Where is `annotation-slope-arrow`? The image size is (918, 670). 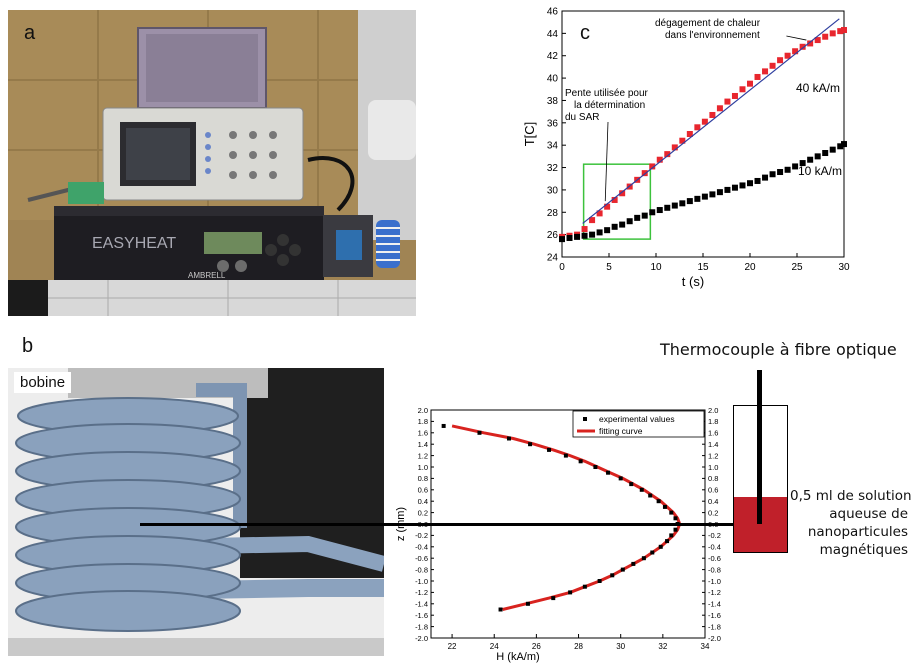 annotation-slope-arrow is located at coordinates (606, 161).